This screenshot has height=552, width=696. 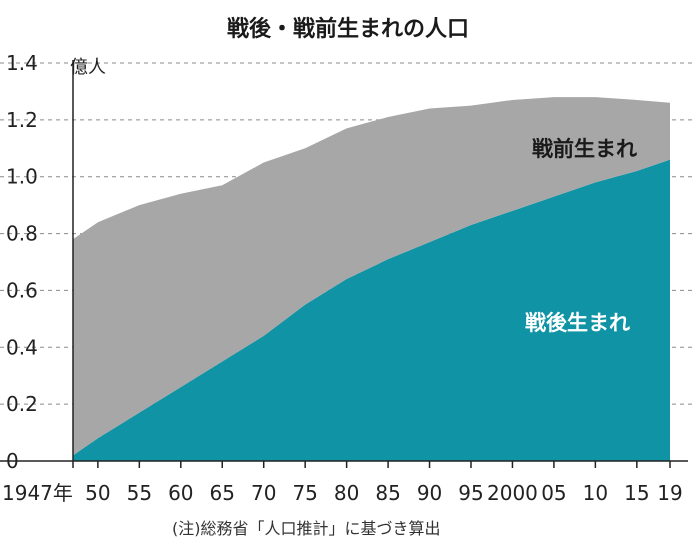 What do you see at coordinates (22, 63) in the screenshot?
I see `y-tick-label-7: 1.4` at bounding box center [22, 63].